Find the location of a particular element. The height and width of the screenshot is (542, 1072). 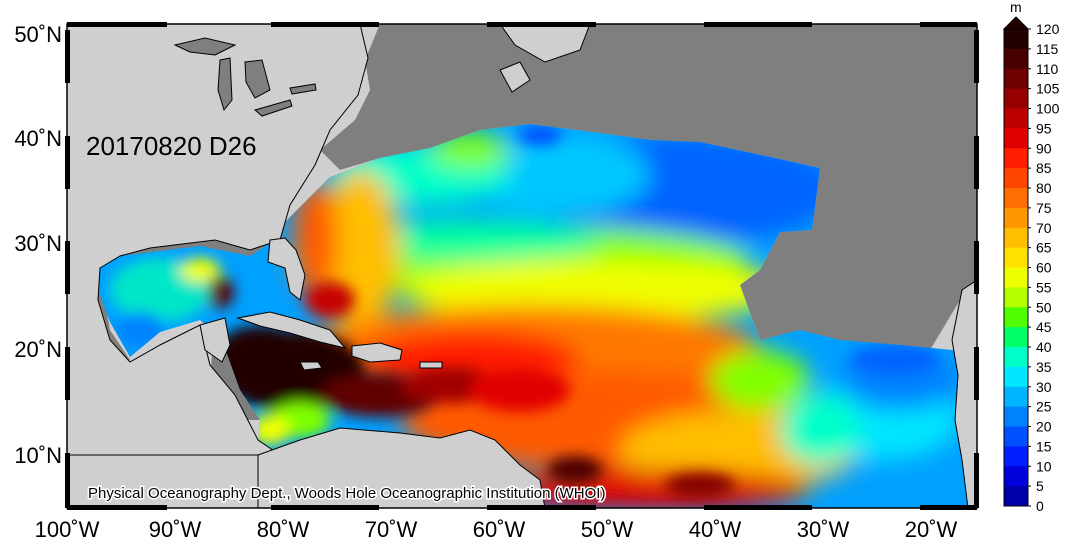

colorbar-tick-label: 70 is located at coordinates (1044, 228).